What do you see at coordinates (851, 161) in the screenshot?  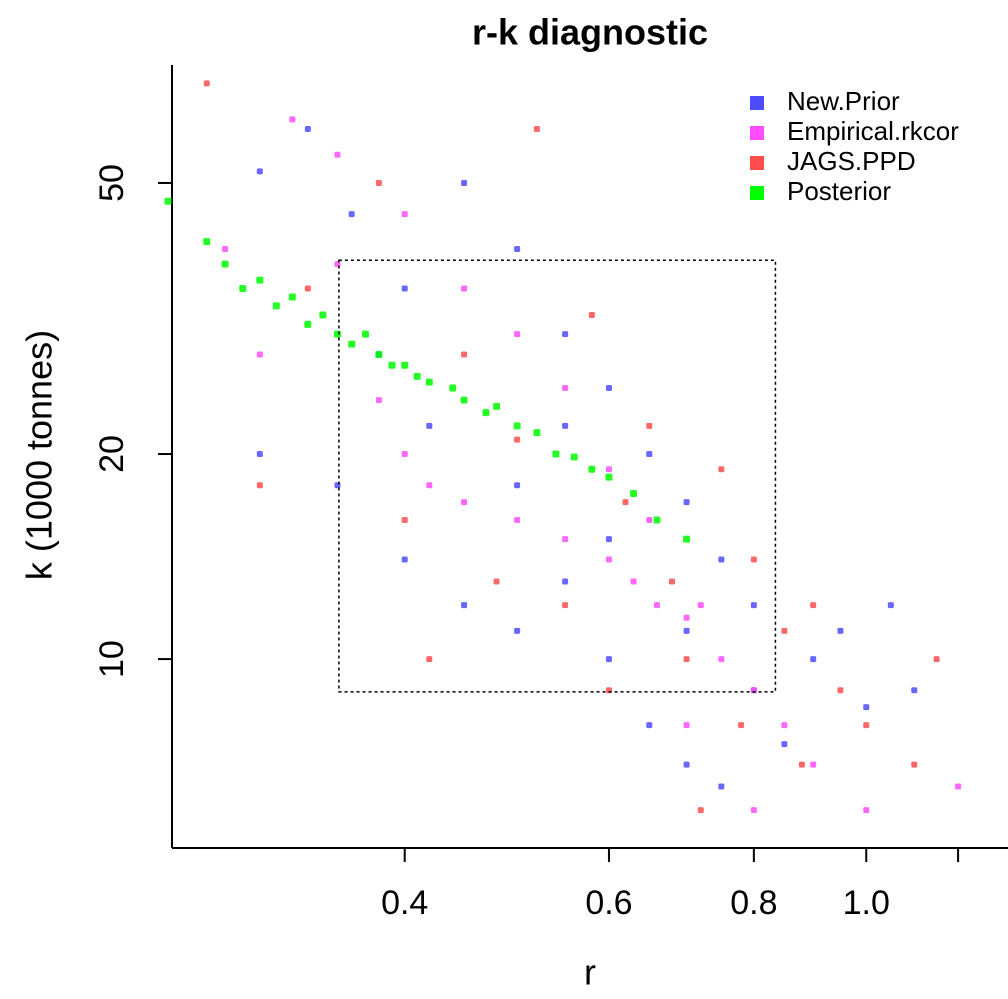 I see `legend-label: JAGS.PPD` at bounding box center [851, 161].